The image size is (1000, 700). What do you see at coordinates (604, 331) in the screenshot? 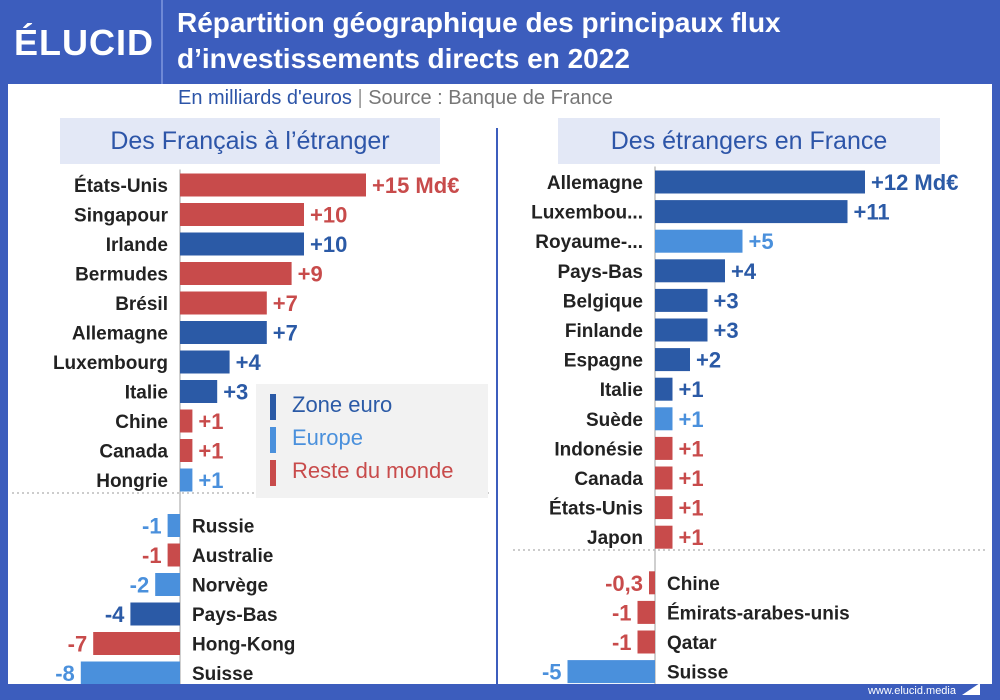
I see `chart-1-category-label: Finlande` at bounding box center [604, 331].